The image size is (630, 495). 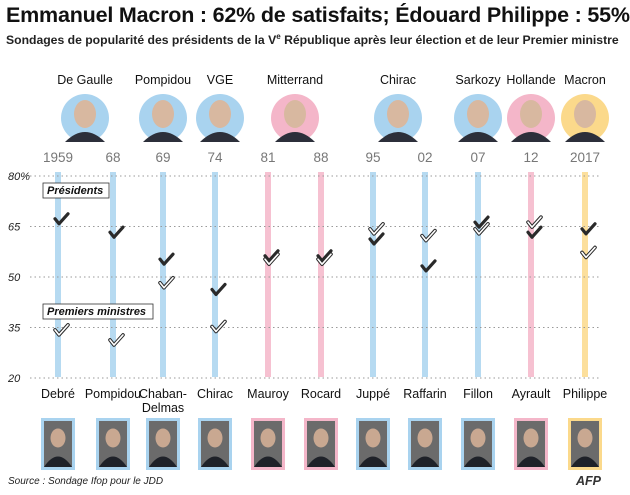 I want to click on pm-name: Chirac, so click(x=215, y=394).